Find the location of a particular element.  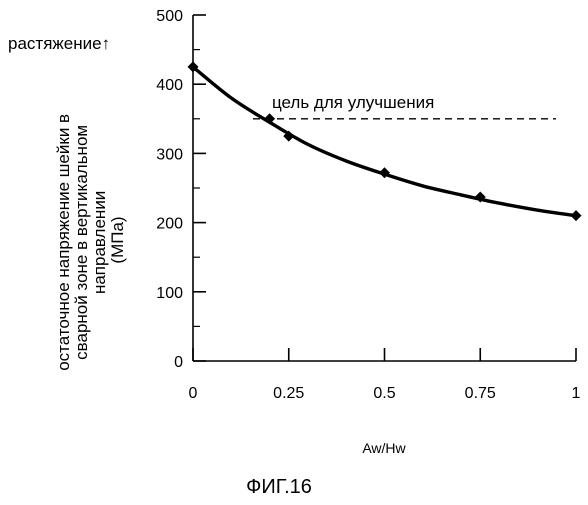

x-tick-label: 0.25 is located at coordinates (288, 393).